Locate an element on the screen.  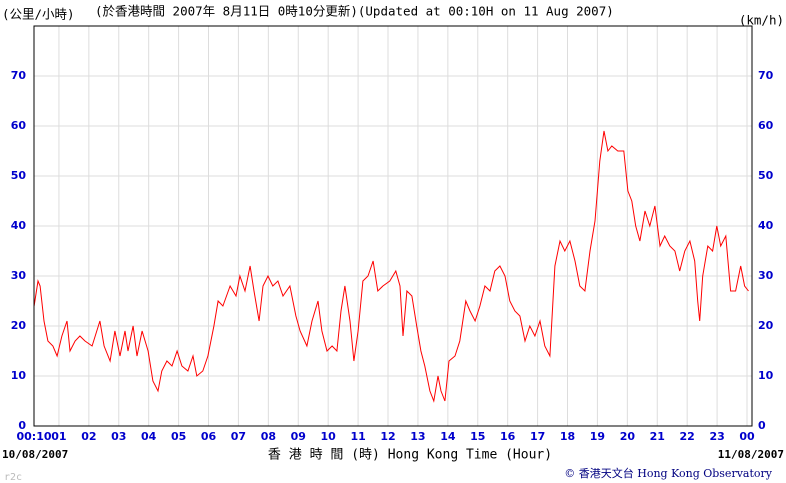
y-tick-label-right: 20 is located at coordinates (766, 325).